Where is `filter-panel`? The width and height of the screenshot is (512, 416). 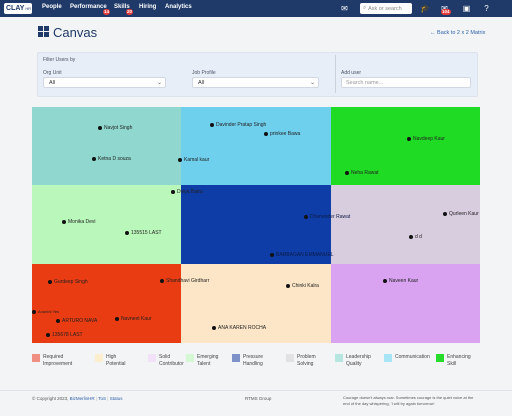
filter-panel is located at coordinates (257, 74).